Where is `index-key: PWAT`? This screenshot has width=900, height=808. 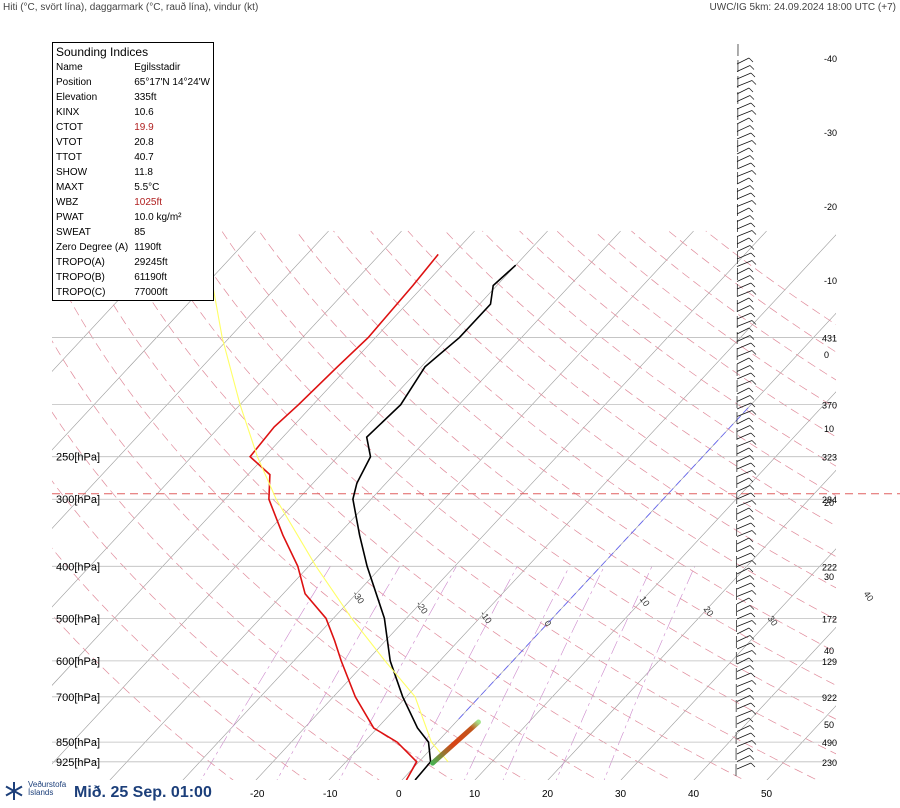
index-key: PWAT is located at coordinates (70, 217).